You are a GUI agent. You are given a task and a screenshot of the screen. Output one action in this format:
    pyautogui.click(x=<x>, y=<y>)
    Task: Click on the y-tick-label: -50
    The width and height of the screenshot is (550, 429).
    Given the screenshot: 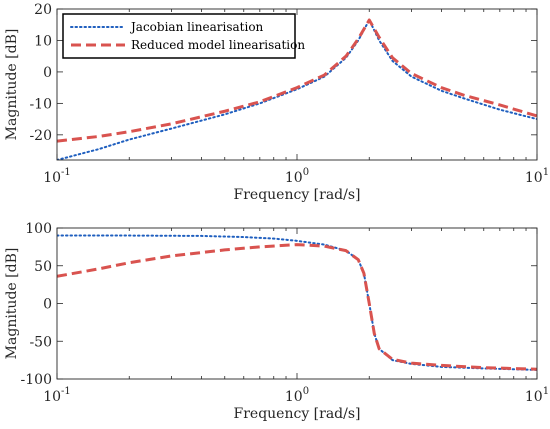 What is the action you would take?
    pyautogui.click(x=40, y=342)
    